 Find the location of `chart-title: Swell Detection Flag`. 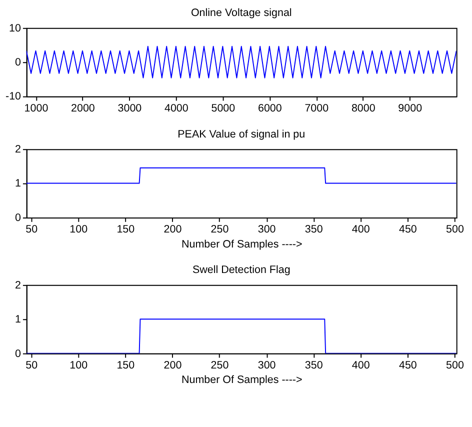

chart-title: Swell Detection Flag is located at coordinates (241, 270).